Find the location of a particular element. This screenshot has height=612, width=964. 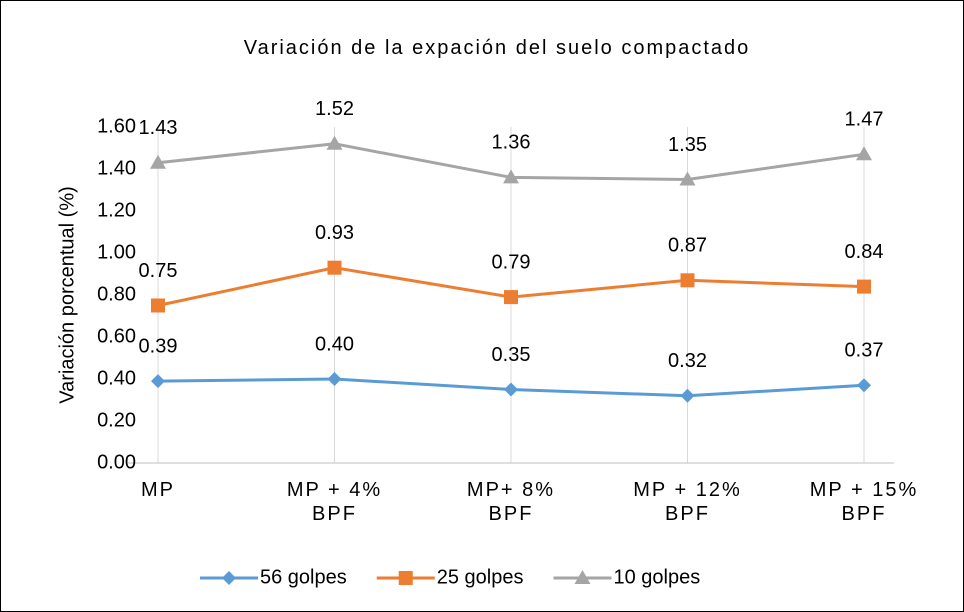

data-label: 0.32 is located at coordinates (687, 361).